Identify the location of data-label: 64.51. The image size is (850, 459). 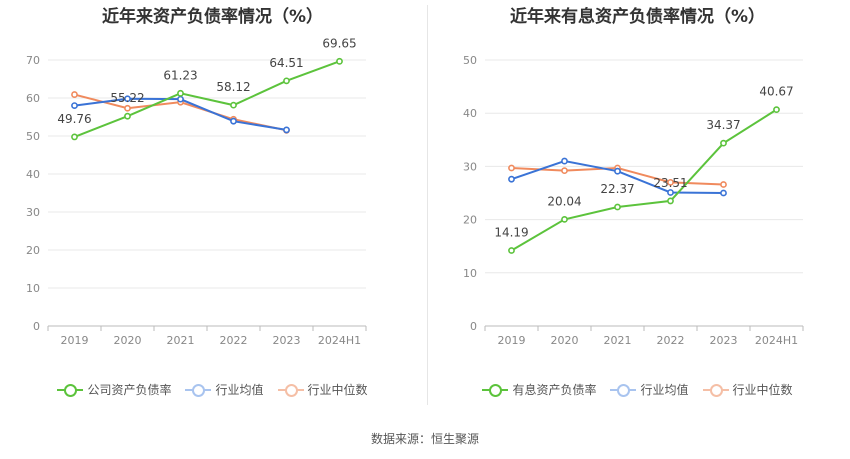
(286, 63).